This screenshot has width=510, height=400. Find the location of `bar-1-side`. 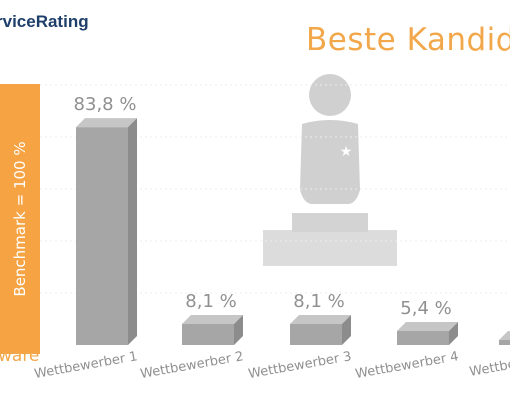

bar-1-side is located at coordinates (132, 232).